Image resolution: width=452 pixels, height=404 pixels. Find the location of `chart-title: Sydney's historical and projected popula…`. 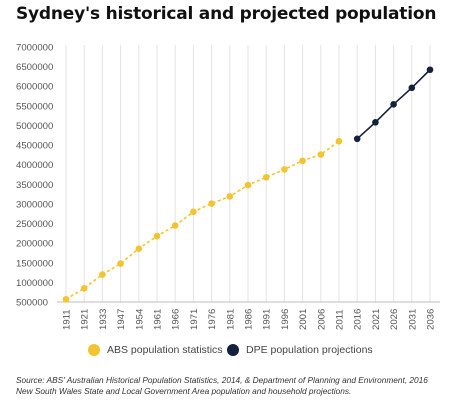

chart-title: Sydney's historical and projected popula… is located at coordinates (226, 14).